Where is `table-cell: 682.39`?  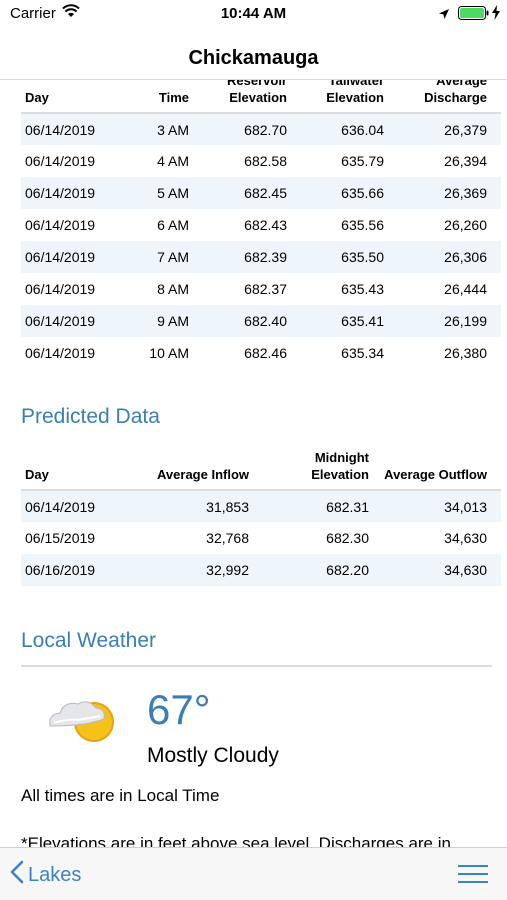 table-cell: 682.39 is located at coordinates (252, 257).